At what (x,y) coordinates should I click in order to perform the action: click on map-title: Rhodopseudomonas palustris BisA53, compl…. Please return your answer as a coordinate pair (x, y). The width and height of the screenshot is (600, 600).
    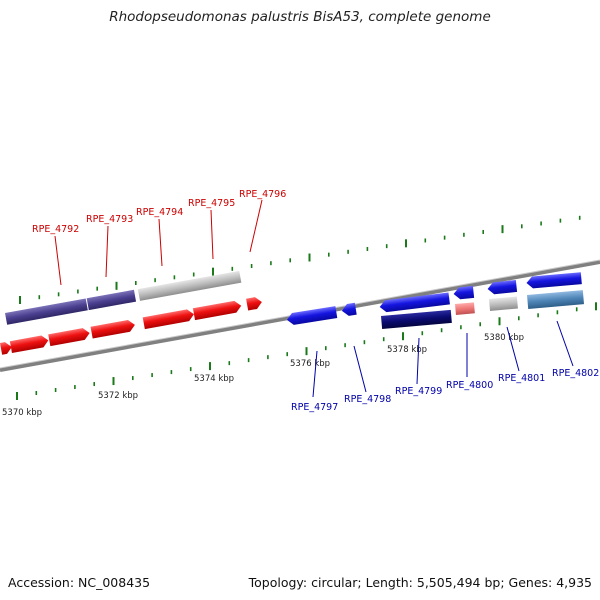
    Looking at the image, I should click on (300, 17).